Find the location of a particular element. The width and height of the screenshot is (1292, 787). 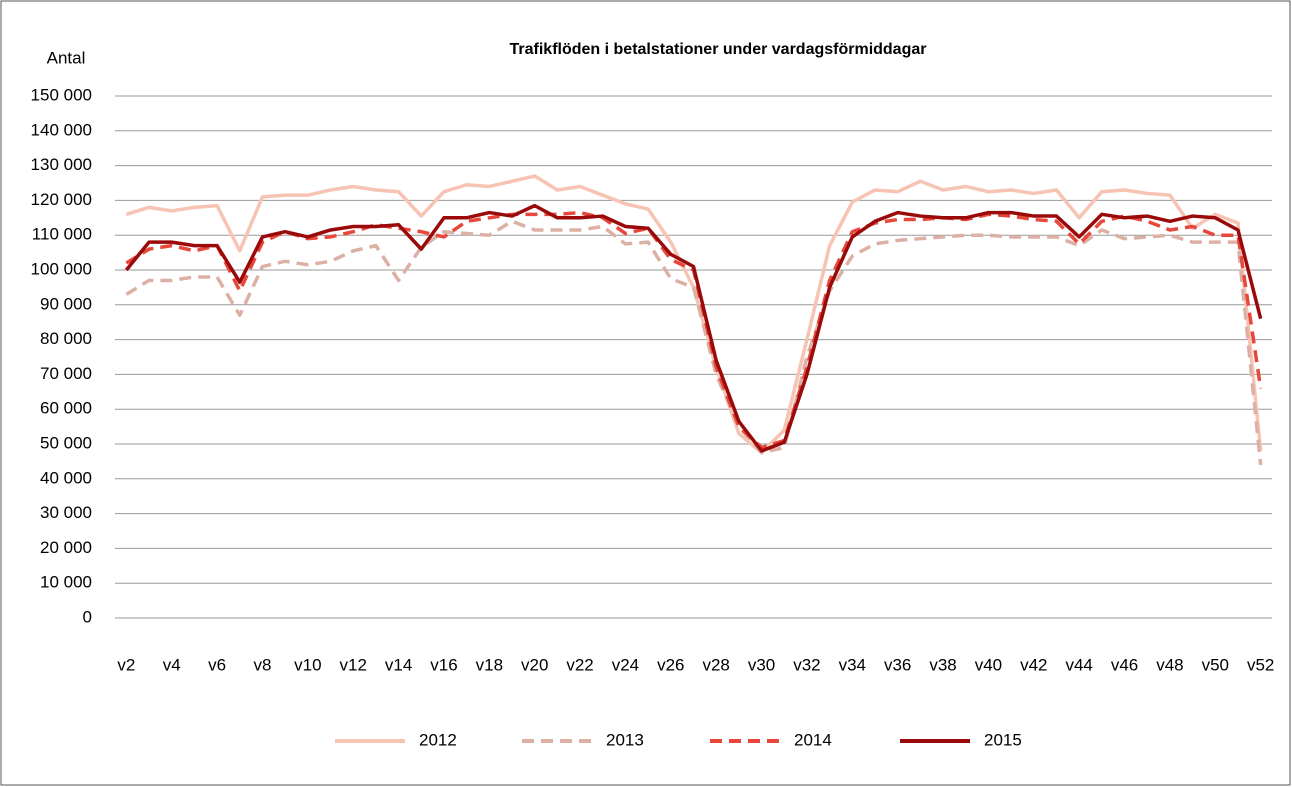

x-tick-label: v46 is located at coordinates (1124, 664).